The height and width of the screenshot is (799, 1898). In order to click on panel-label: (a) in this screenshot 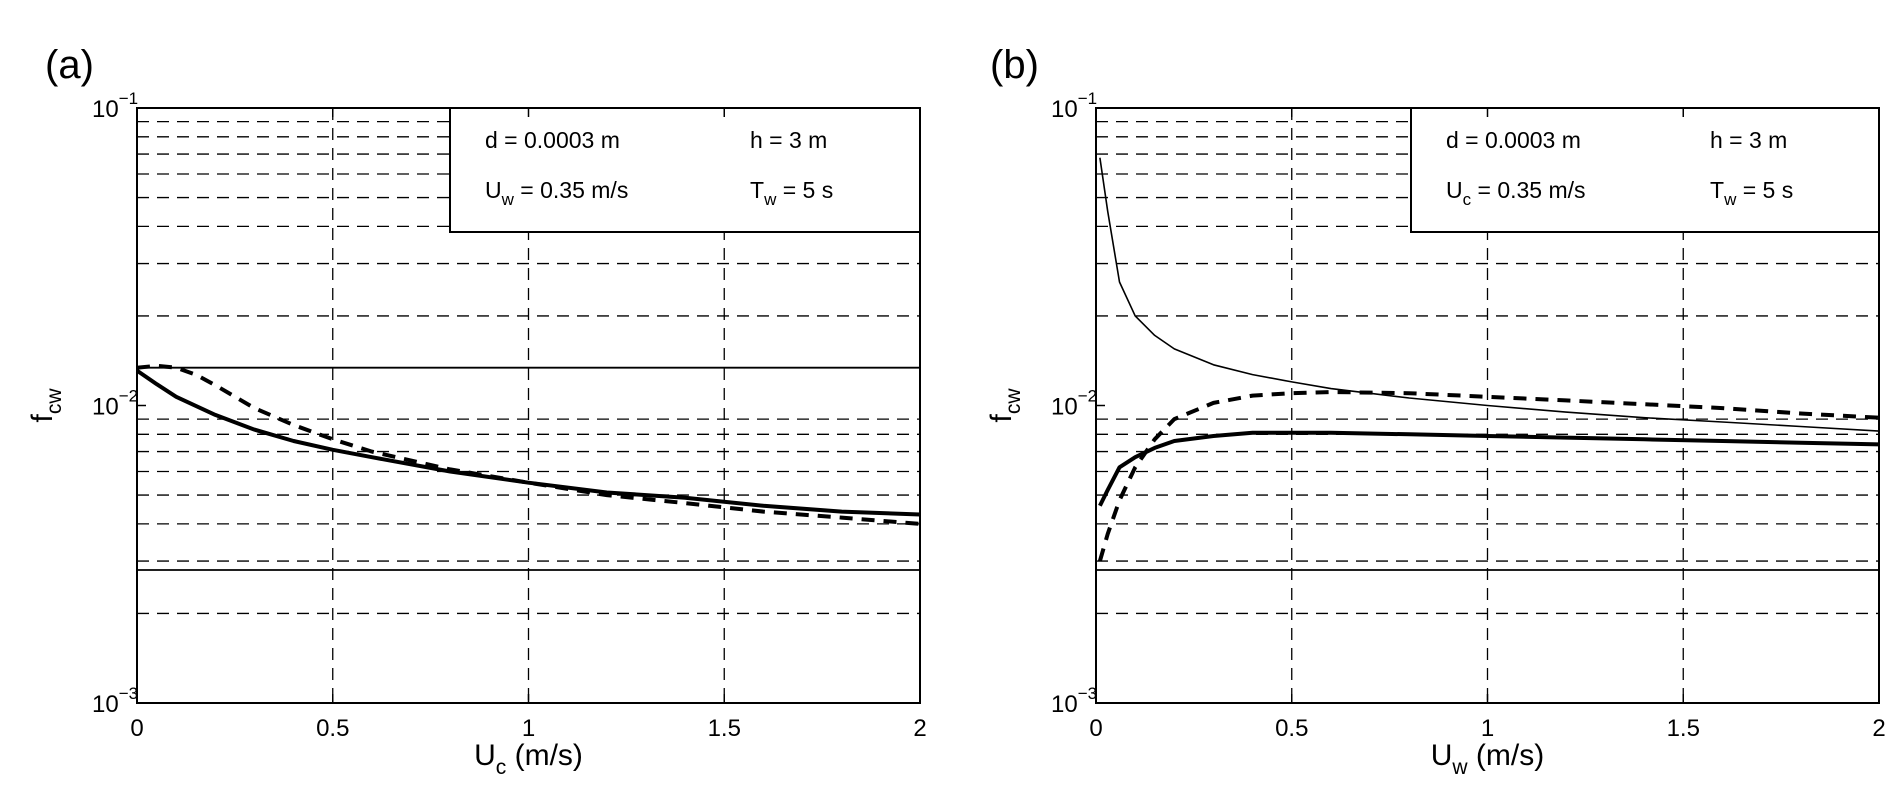, I will do `click(69, 65)`.